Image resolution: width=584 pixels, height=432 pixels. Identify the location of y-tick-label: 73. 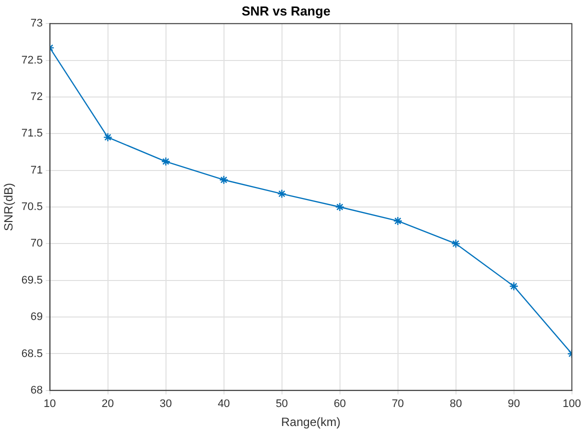
(36, 24).